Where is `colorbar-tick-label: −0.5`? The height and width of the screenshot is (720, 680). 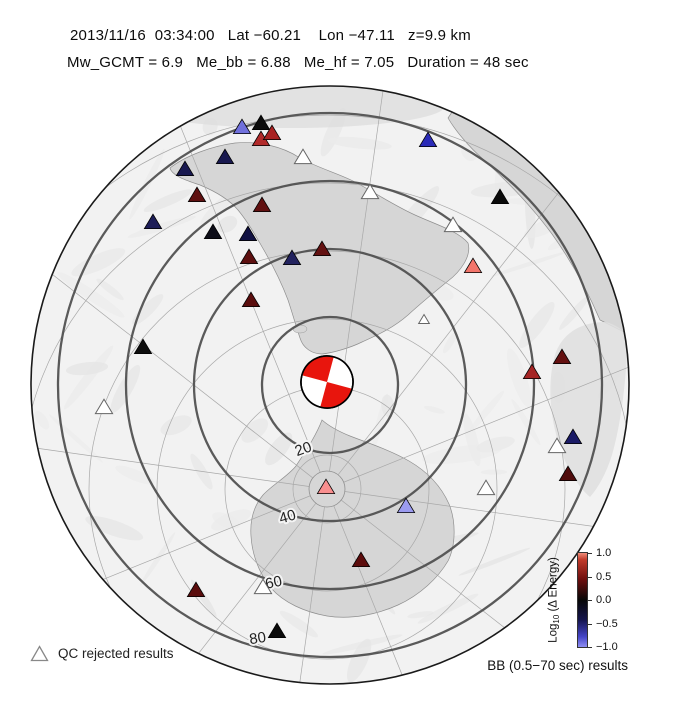 colorbar-tick-label: −0.5 is located at coordinates (607, 623).